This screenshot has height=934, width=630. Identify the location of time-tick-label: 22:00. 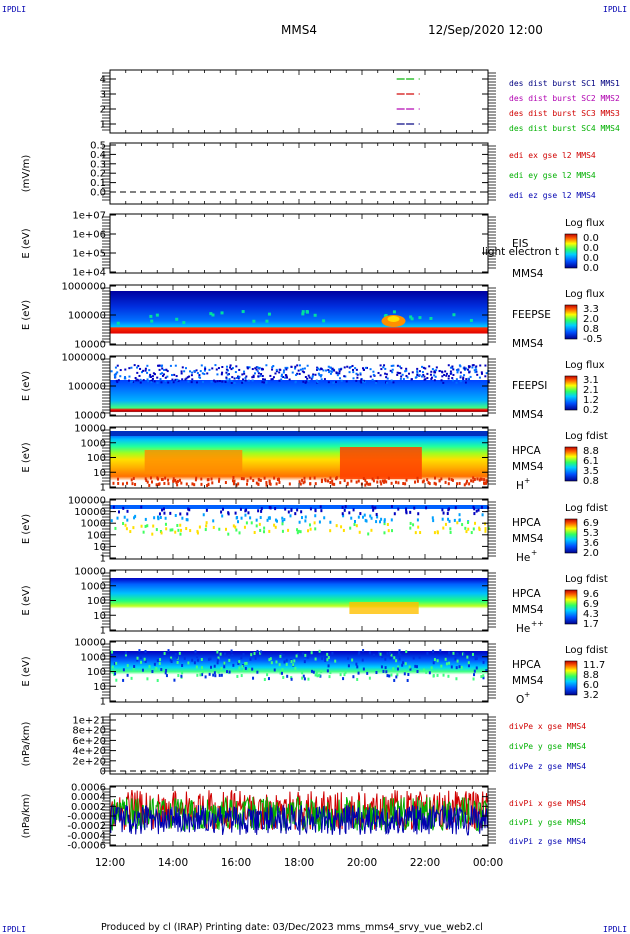
(425, 863).